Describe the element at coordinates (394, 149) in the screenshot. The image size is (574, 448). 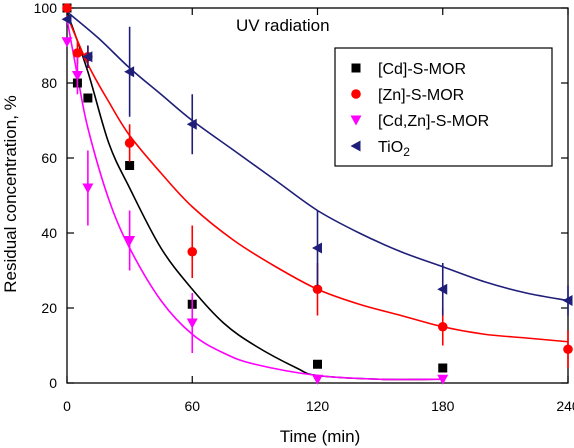
I see `legend-label: TiO2` at that location.